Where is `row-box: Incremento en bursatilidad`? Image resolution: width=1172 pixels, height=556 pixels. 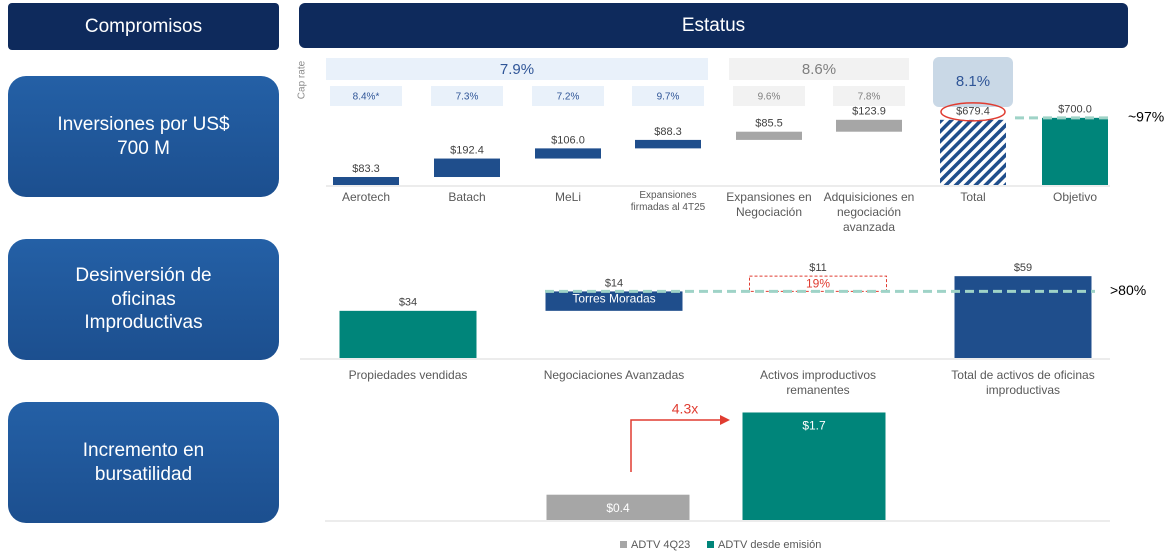
row-box: Incremento en bursatilidad is located at coordinates (143, 462).